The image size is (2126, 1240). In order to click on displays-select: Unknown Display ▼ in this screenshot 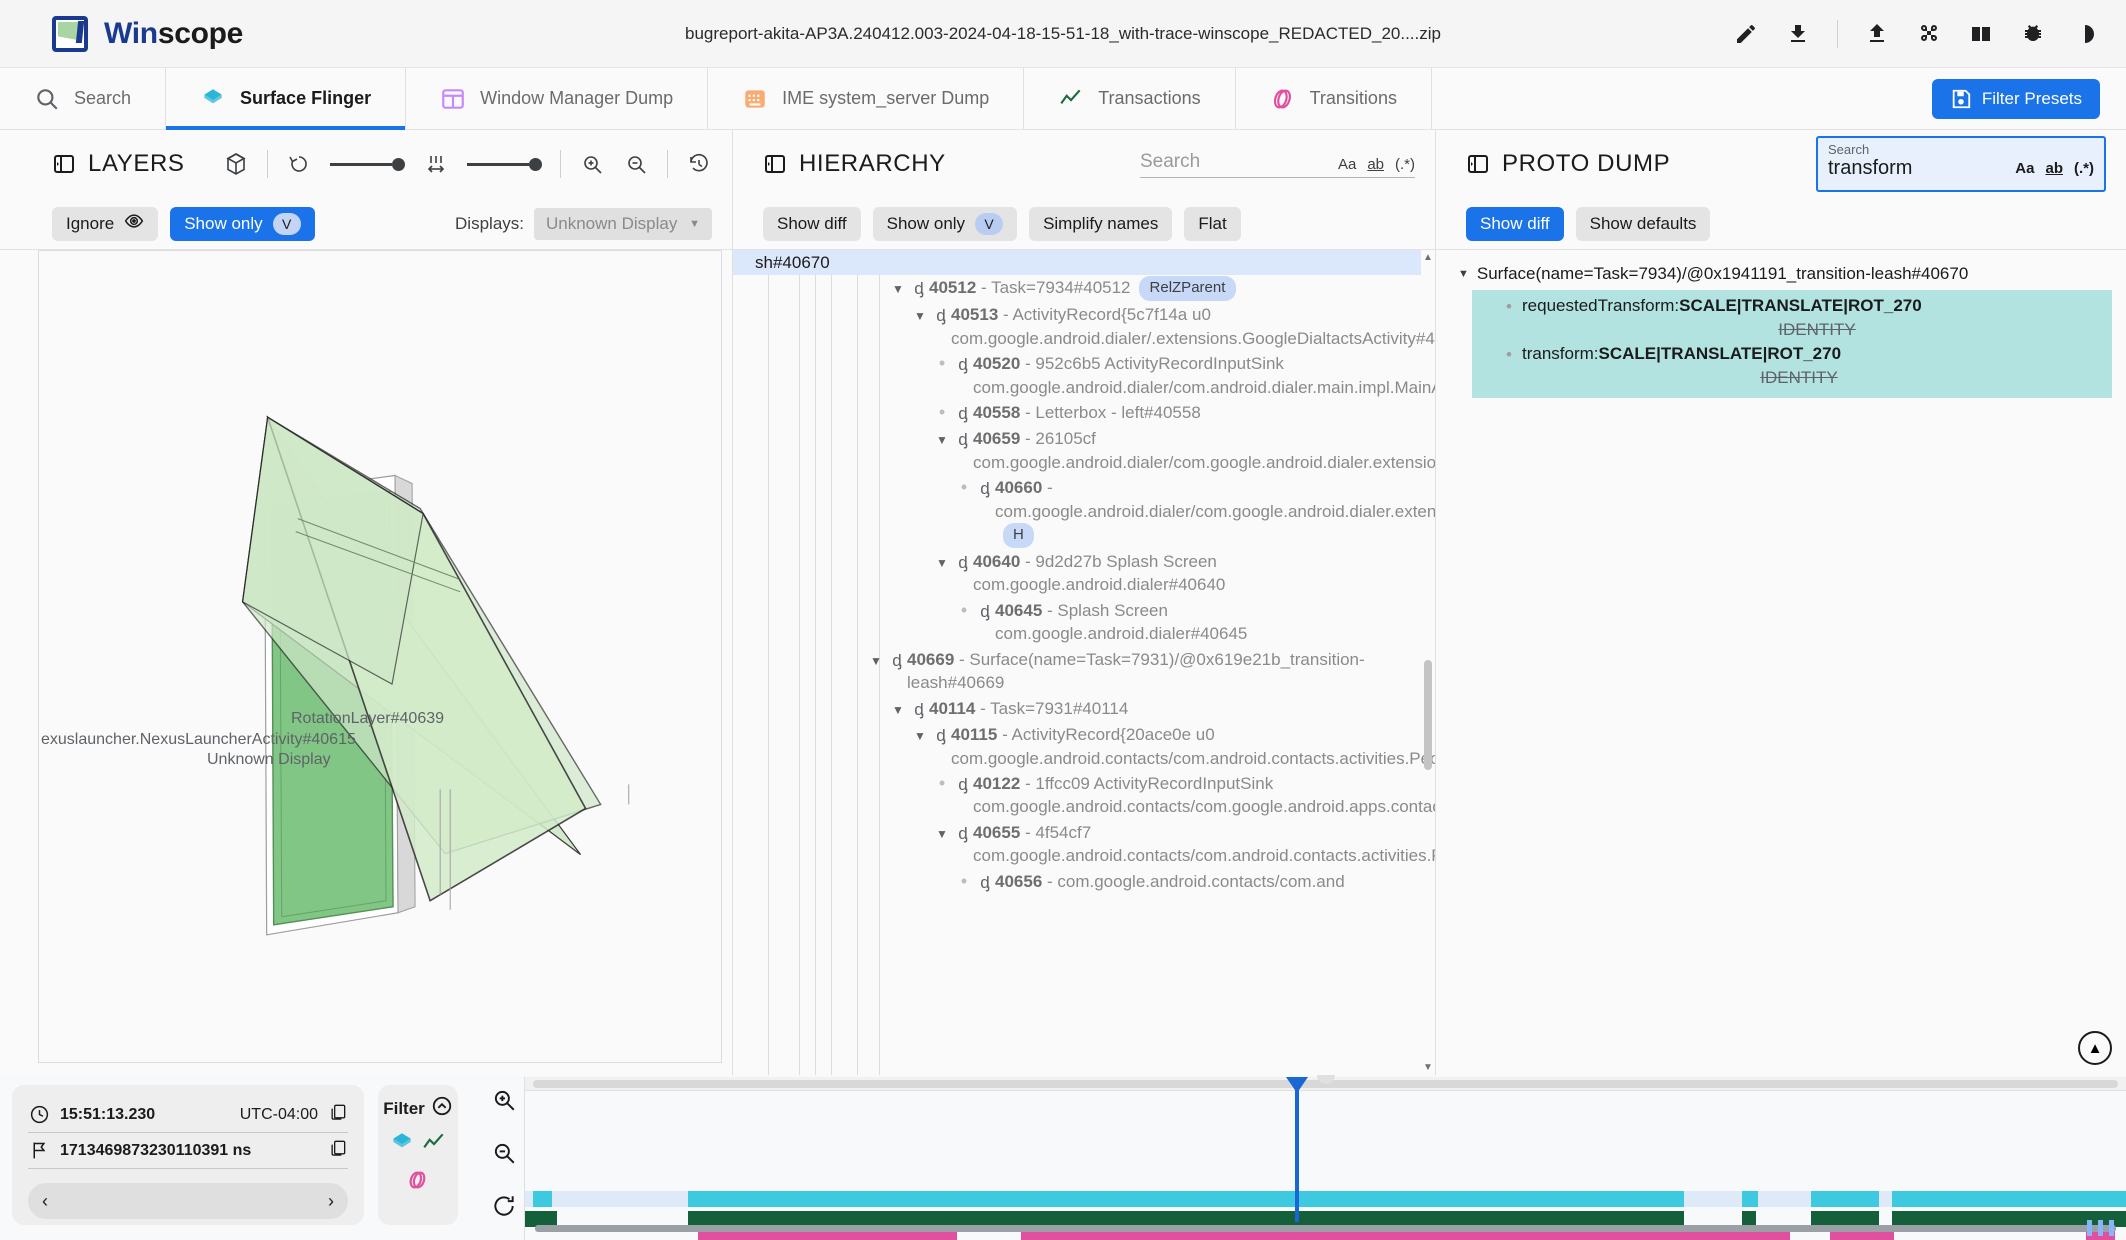, I will do `click(623, 223)`.